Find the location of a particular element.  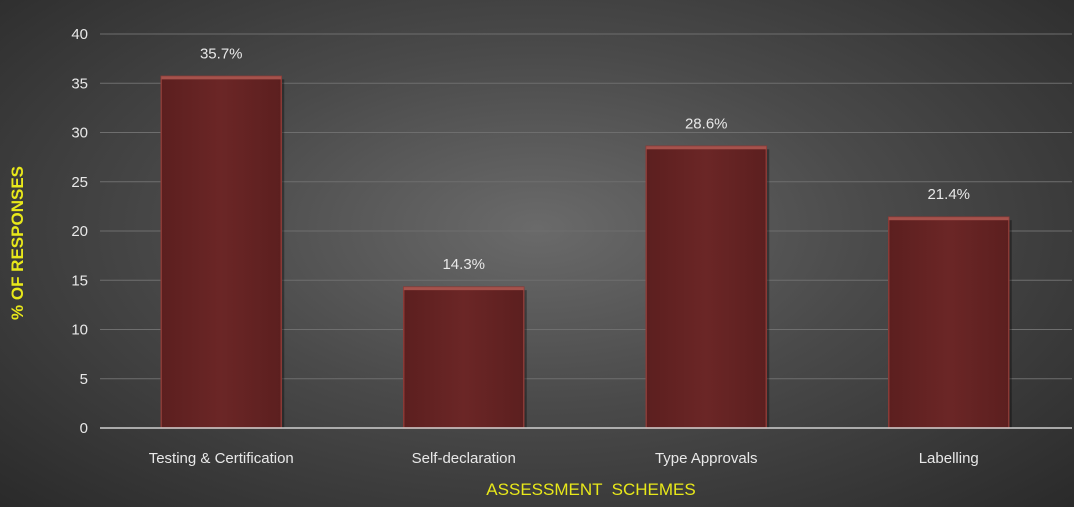

y-axis-title: % OF RESPONSES is located at coordinates (17, 243).